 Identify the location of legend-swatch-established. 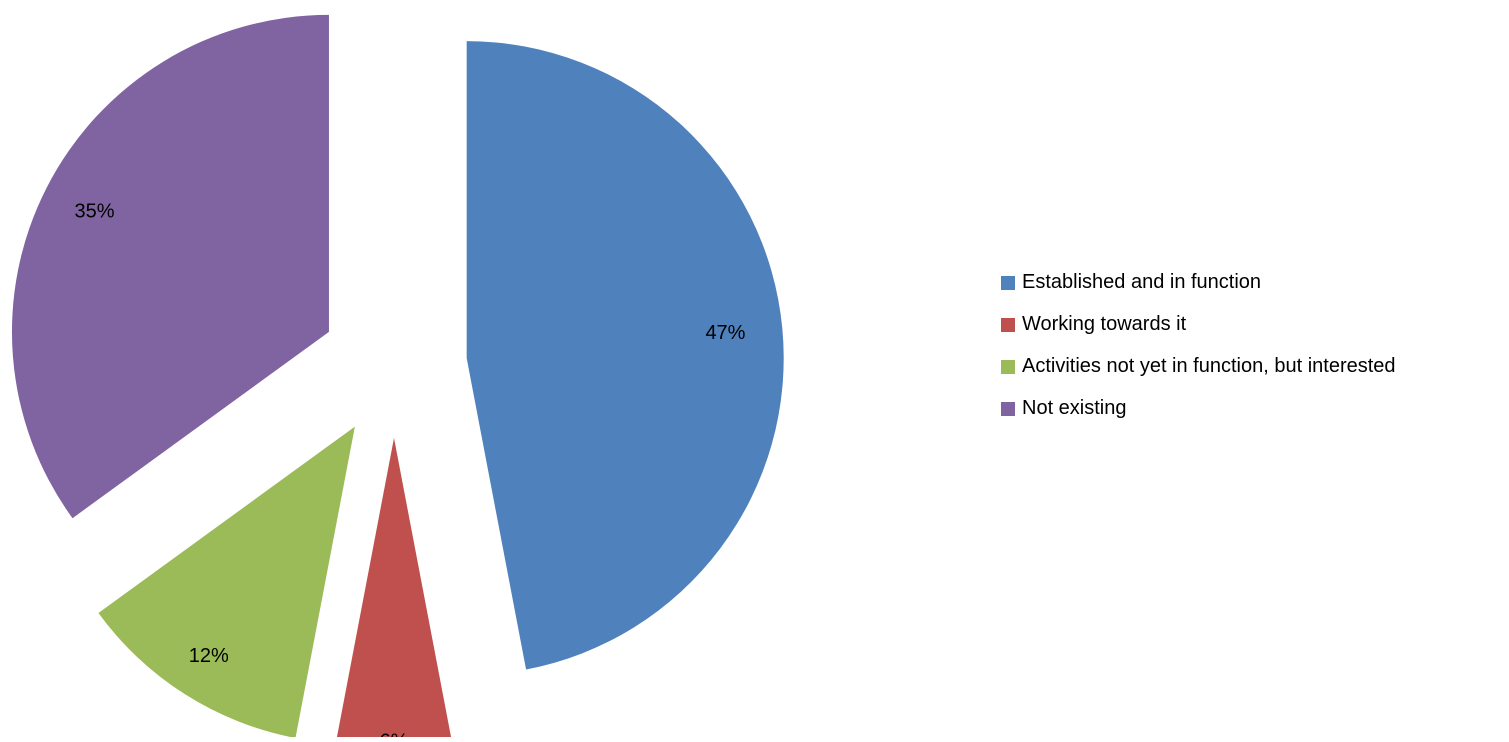
(1008, 282).